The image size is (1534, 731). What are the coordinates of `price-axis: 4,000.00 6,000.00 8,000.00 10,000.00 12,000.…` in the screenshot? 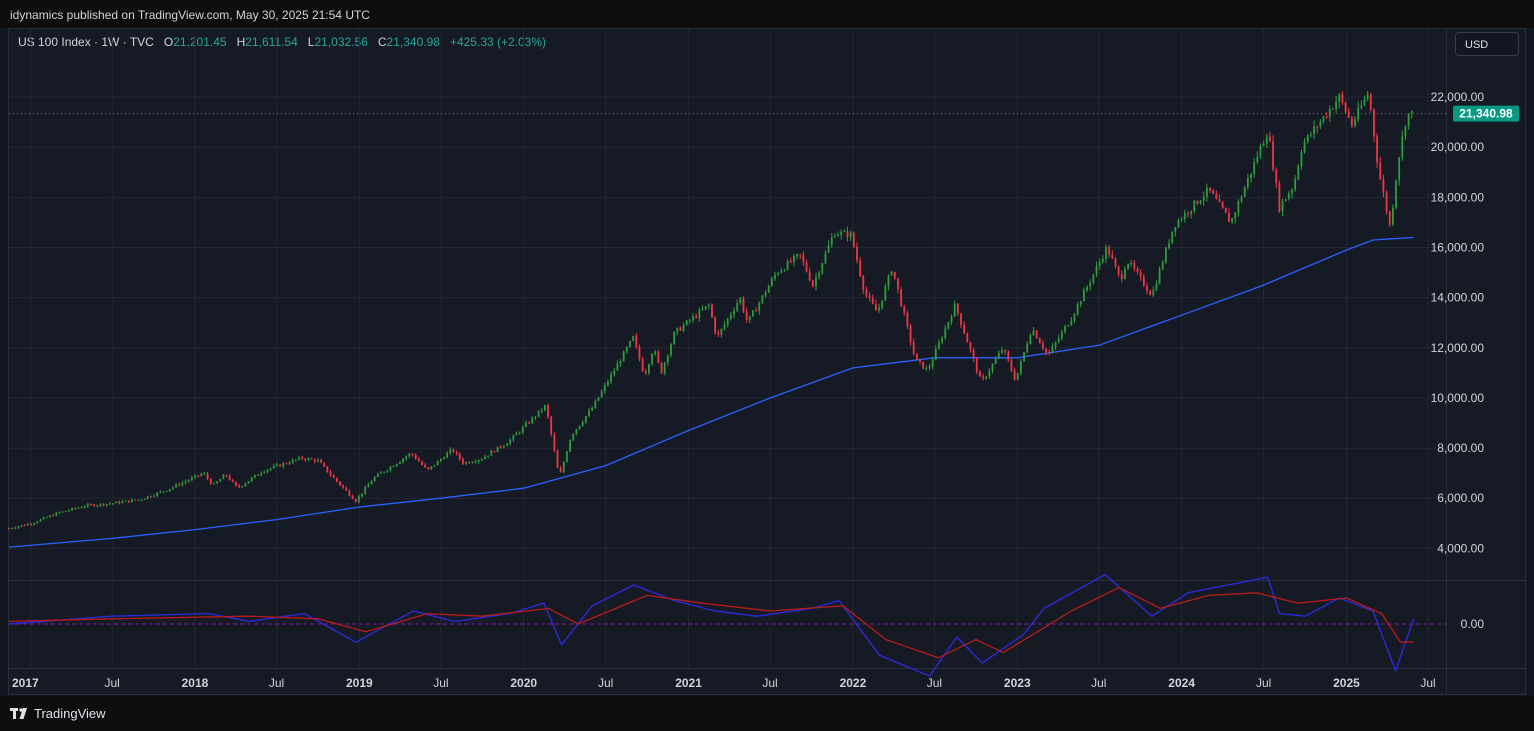 It's located at (1458, 322).